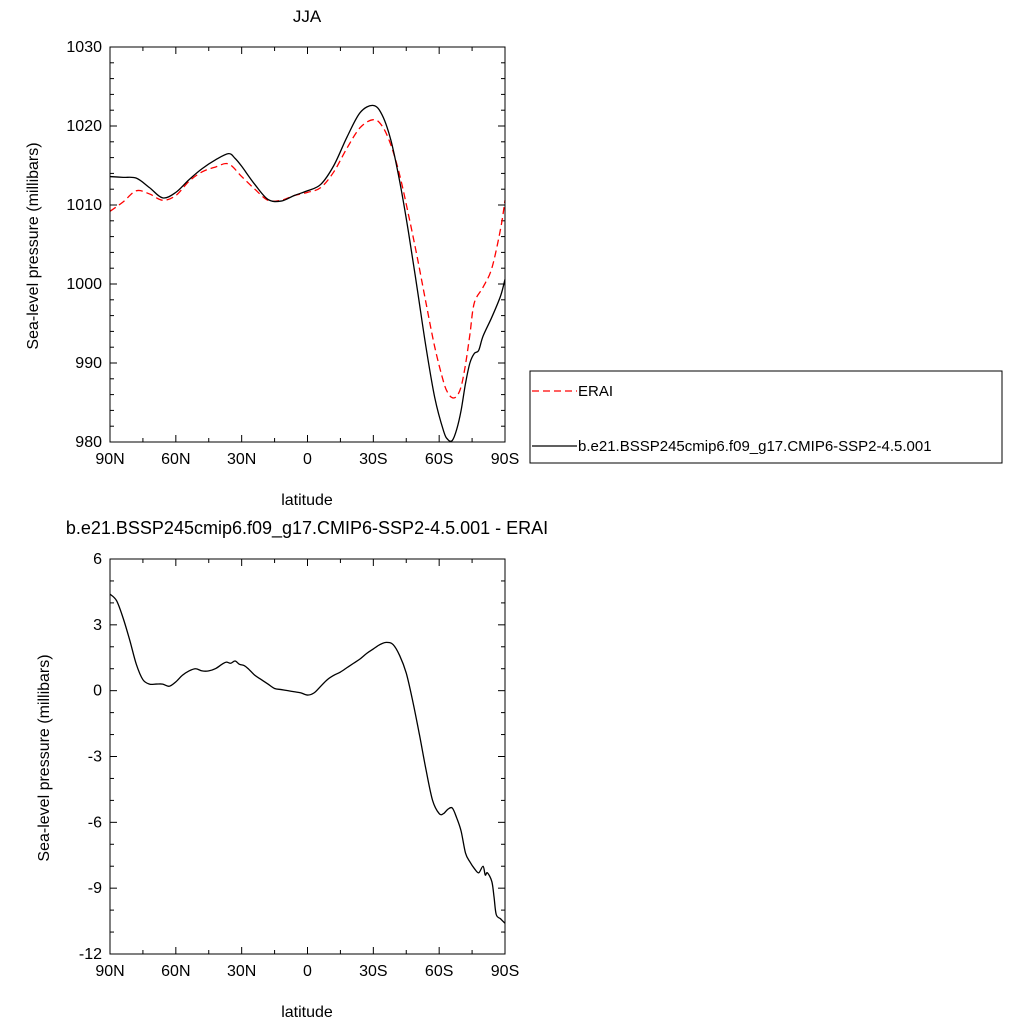 The image size is (1024, 1024). I want to click on y-tick-label: 1010, so click(84, 205).